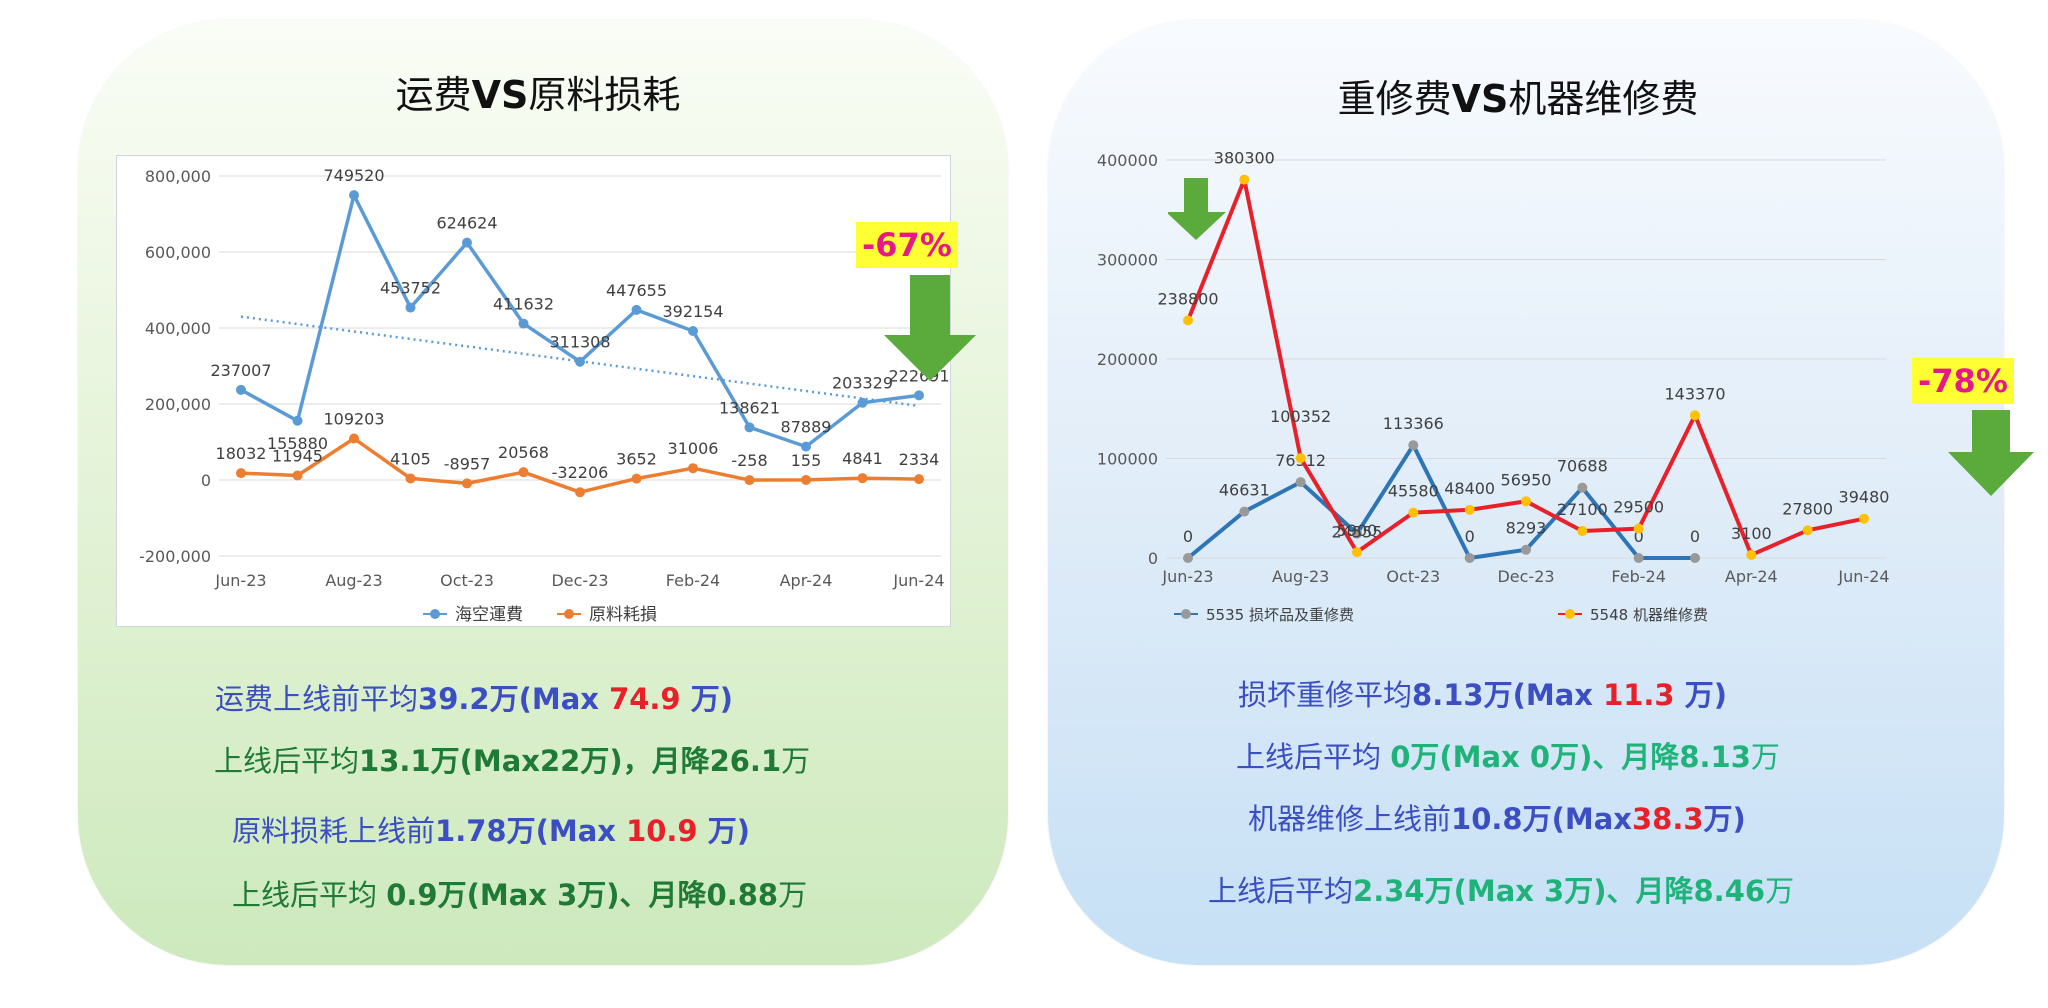  What do you see at coordinates (623, 615) in the screenshot?
I see `legend-label: 原料耗損` at bounding box center [623, 615].